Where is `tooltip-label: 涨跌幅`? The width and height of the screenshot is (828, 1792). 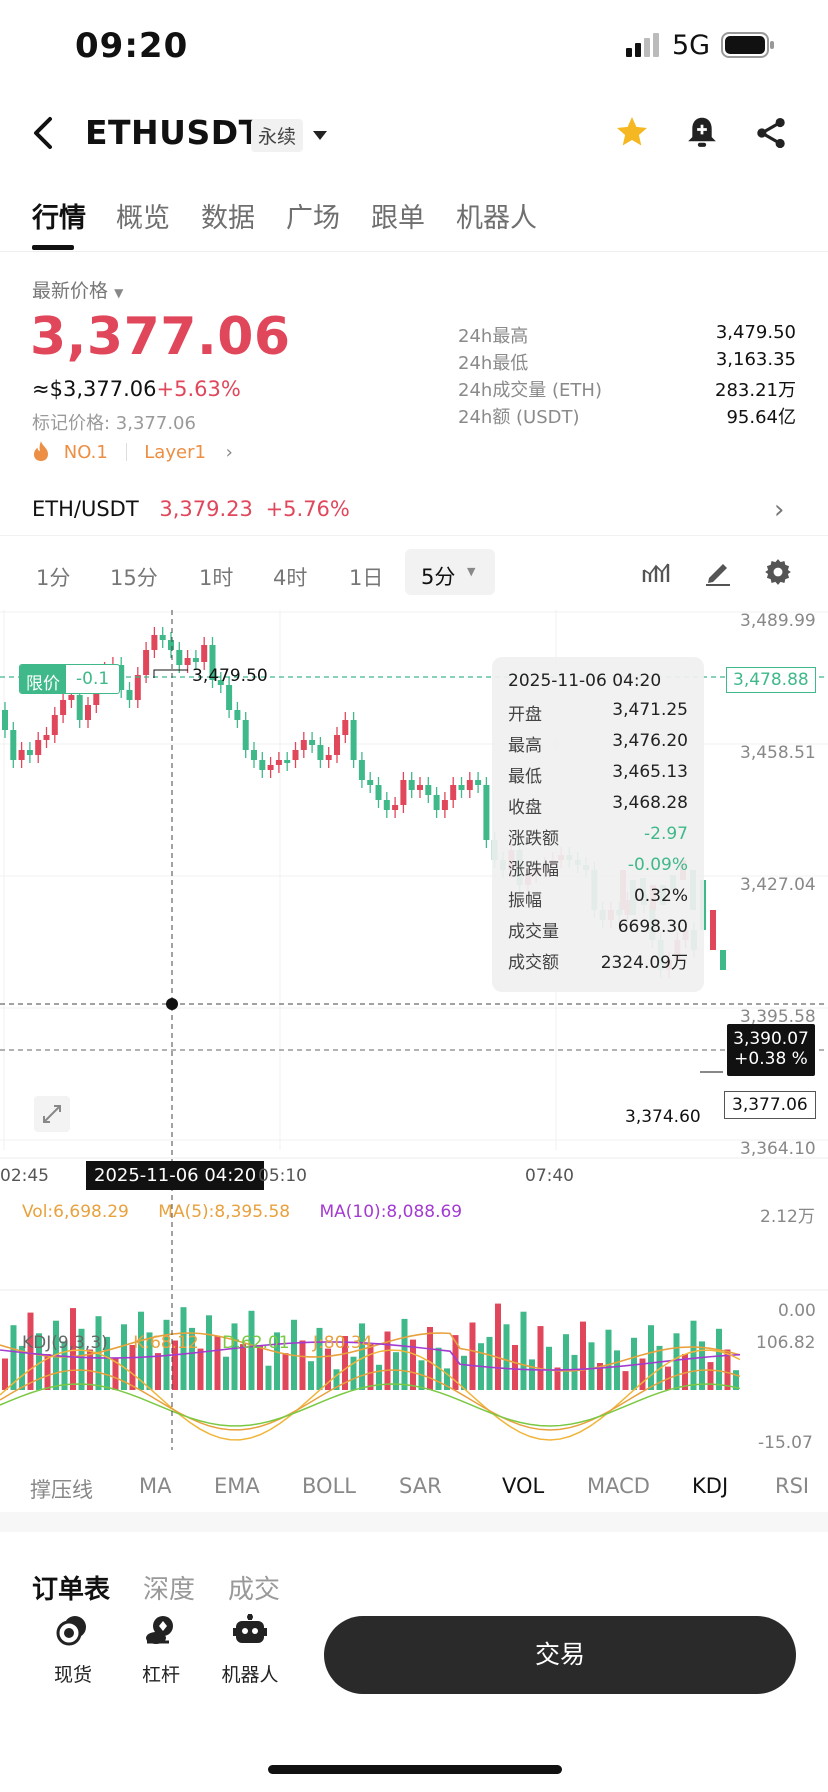 tooltip-label: 涨跌幅 is located at coordinates (533, 870).